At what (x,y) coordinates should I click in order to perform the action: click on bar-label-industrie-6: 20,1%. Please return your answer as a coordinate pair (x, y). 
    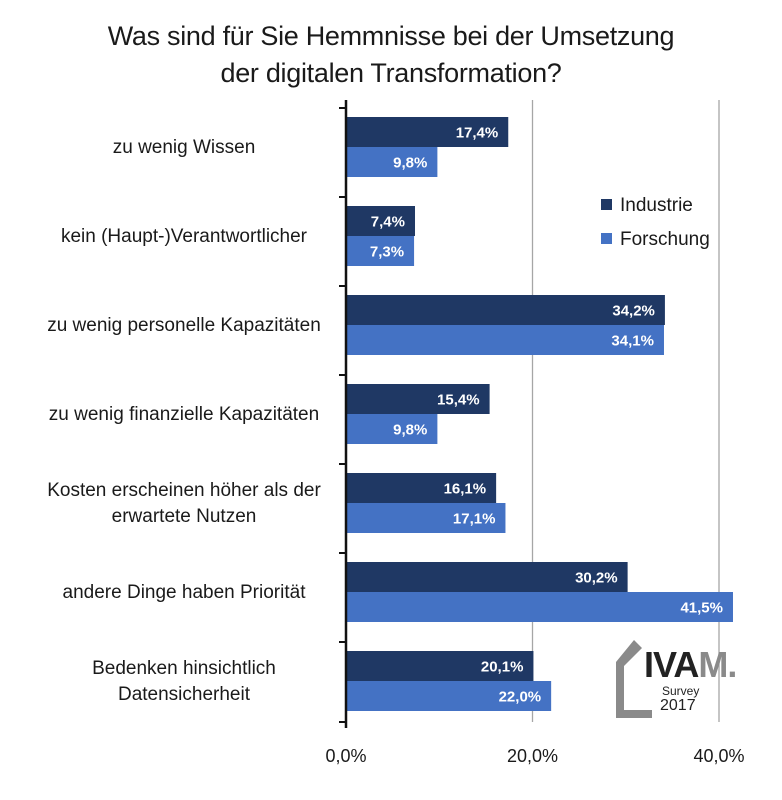
    Looking at the image, I should click on (502, 667).